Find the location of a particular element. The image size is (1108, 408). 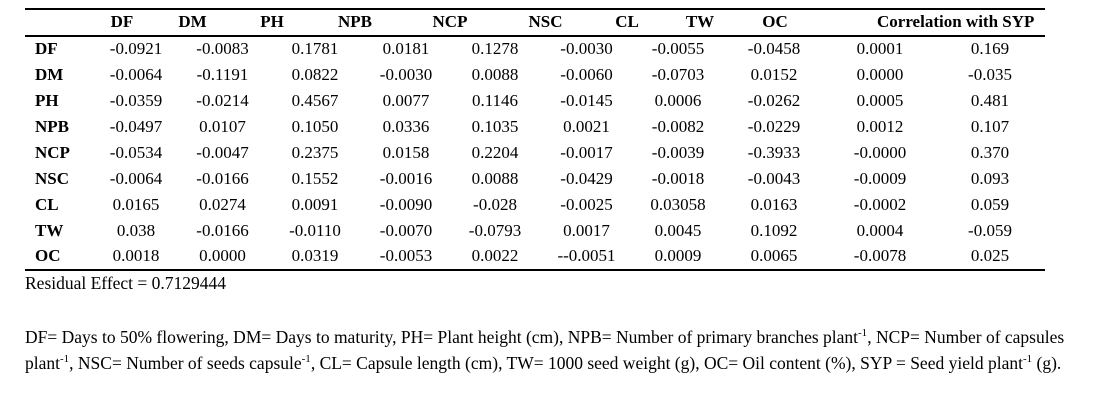

cell: -0.0082 is located at coordinates (678, 126).